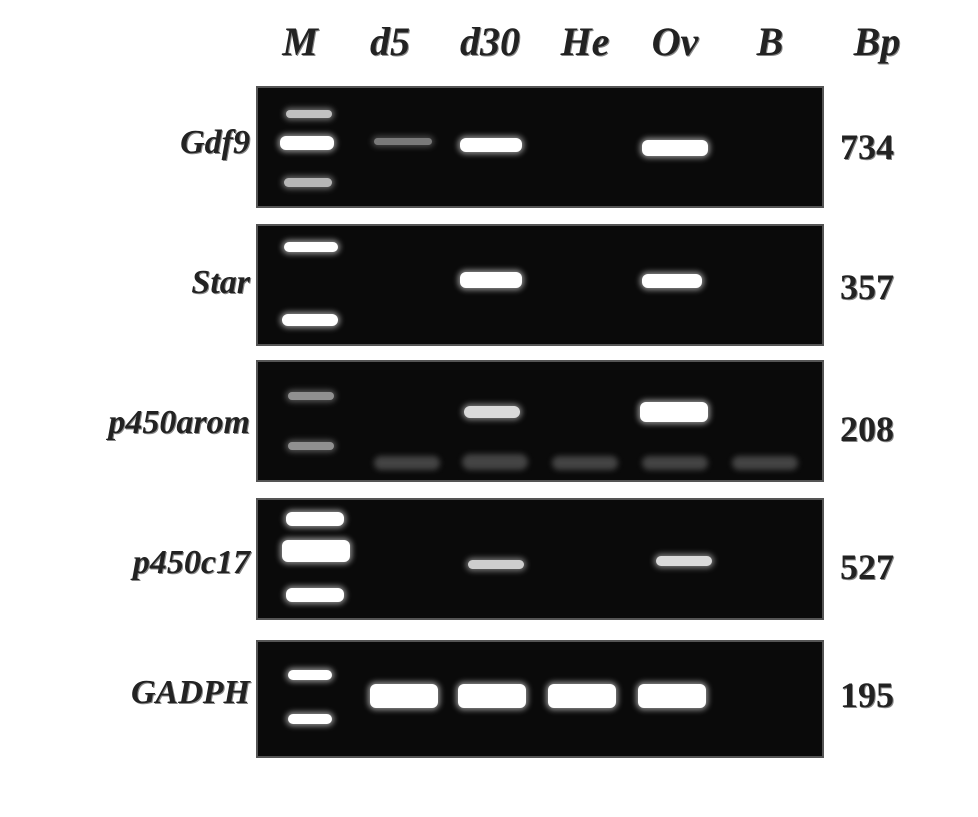  What do you see at coordinates (867, 147) in the screenshot?
I see `bp-label-gdf9: 734` at bounding box center [867, 147].